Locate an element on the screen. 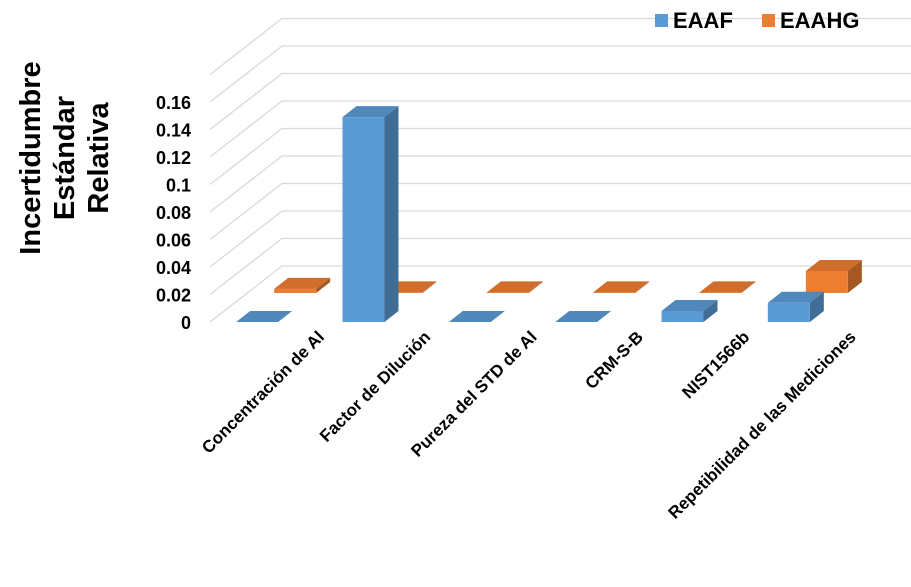  y-tick-label: 0 is located at coordinates (186, 323).